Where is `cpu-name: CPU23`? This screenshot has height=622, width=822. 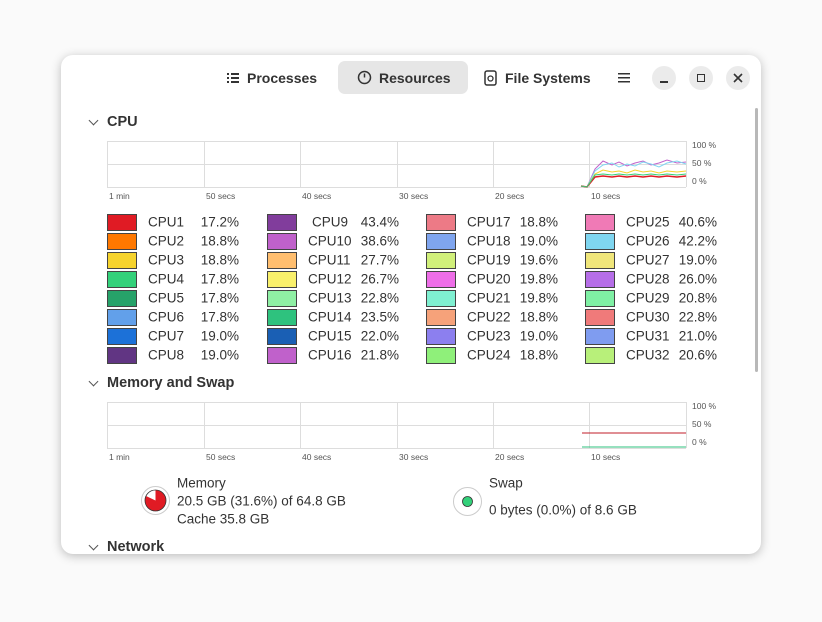
cpu-name: CPU23 is located at coordinates (489, 336).